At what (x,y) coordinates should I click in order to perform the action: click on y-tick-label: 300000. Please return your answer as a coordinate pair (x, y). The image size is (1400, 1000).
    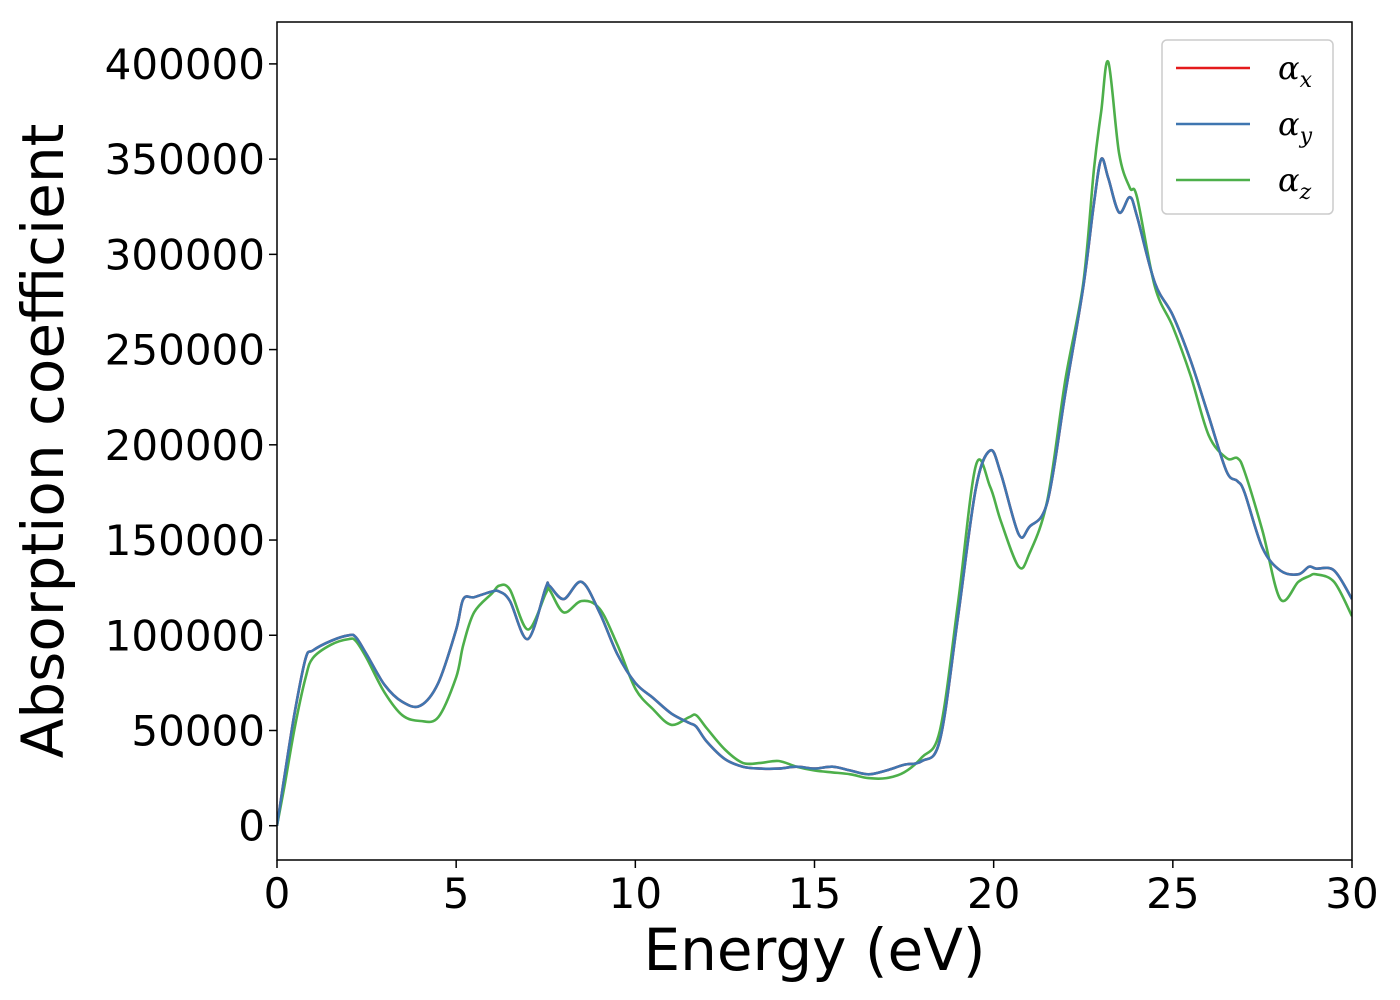
    Looking at the image, I should click on (185, 254).